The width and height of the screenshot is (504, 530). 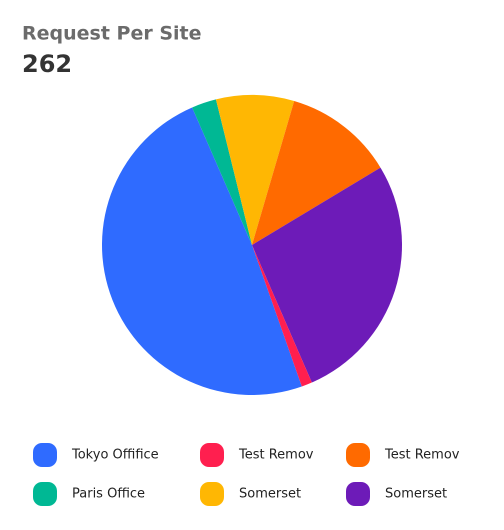 What do you see at coordinates (108, 494) in the screenshot?
I see `legend-label: Paris Office` at bounding box center [108, 494].